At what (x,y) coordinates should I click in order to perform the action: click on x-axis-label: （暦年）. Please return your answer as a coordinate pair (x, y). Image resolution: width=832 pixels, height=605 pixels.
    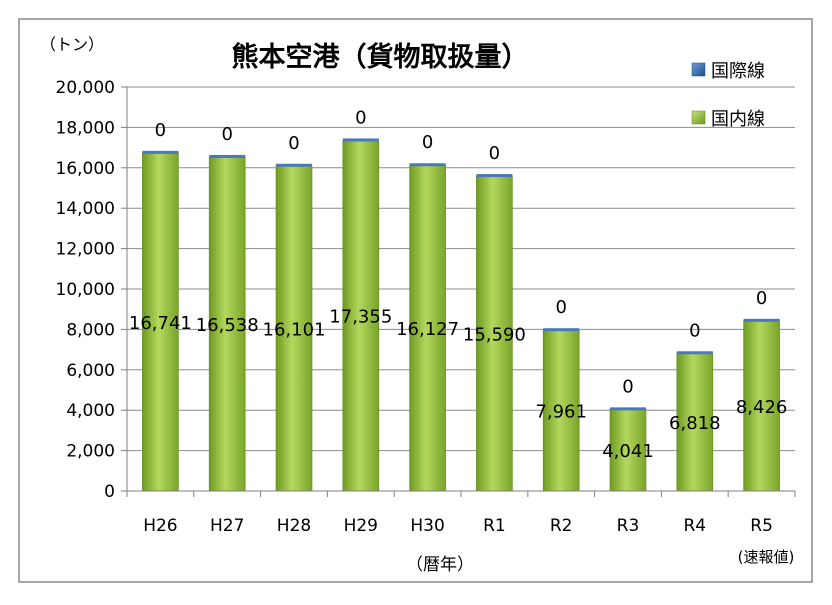
    Looking at the image, I should click on (440, 565).